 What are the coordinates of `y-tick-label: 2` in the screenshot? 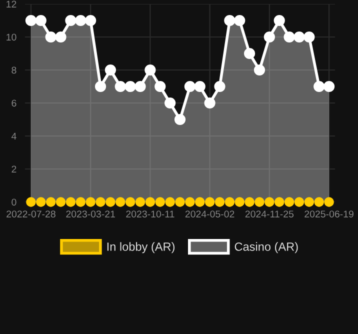 It's located at (14, 169).